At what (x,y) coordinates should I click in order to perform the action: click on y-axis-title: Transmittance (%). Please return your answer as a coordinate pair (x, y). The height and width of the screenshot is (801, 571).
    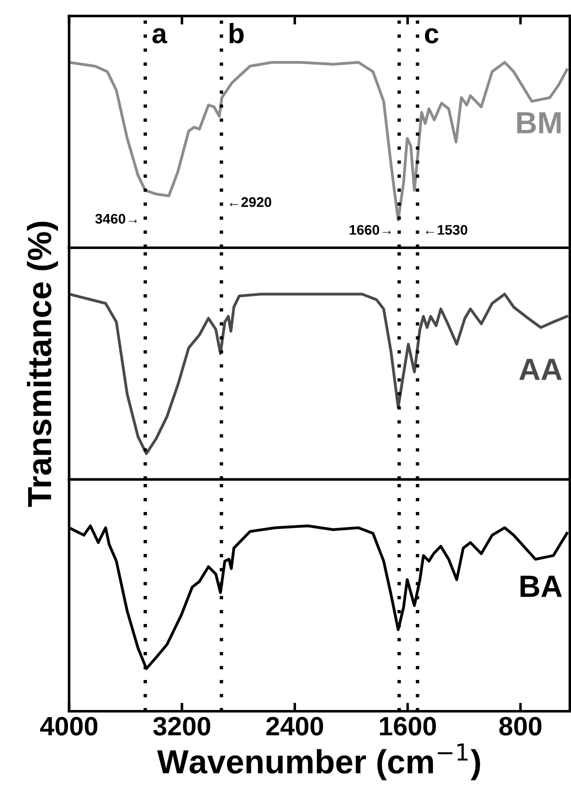
    Looking at the image, I should click on (42, 364).